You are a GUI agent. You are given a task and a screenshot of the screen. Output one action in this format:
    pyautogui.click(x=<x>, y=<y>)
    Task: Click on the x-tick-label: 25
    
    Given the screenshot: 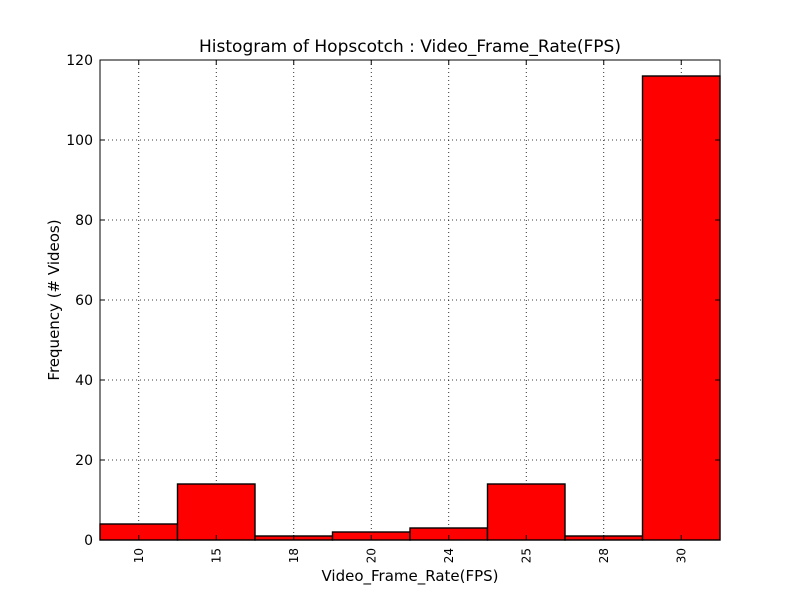 What is the action you would take?
    pyautogui.click(x=526, y=555)
    